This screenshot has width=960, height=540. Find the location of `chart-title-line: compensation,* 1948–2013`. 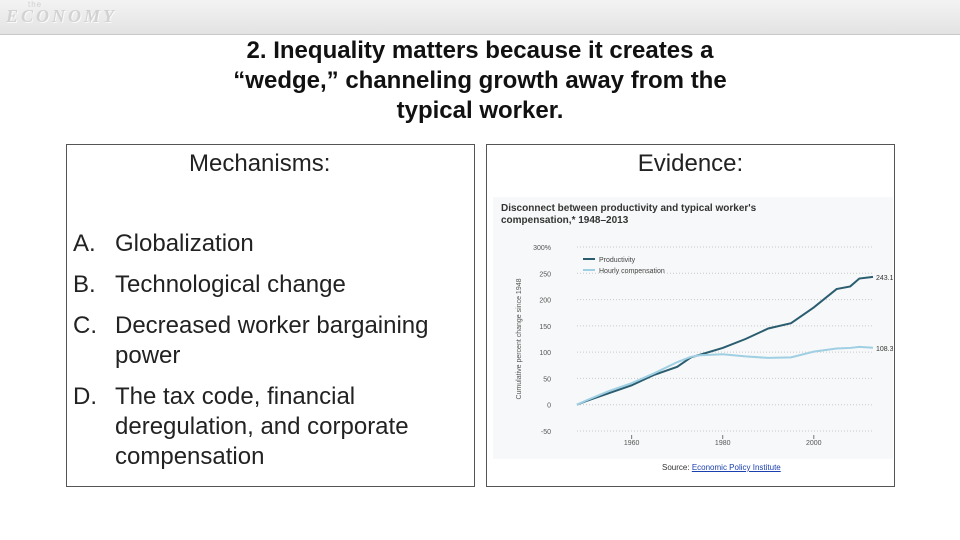

chart-title-line: compensation,* 1948–2013 is located at coordinates (565, 220).